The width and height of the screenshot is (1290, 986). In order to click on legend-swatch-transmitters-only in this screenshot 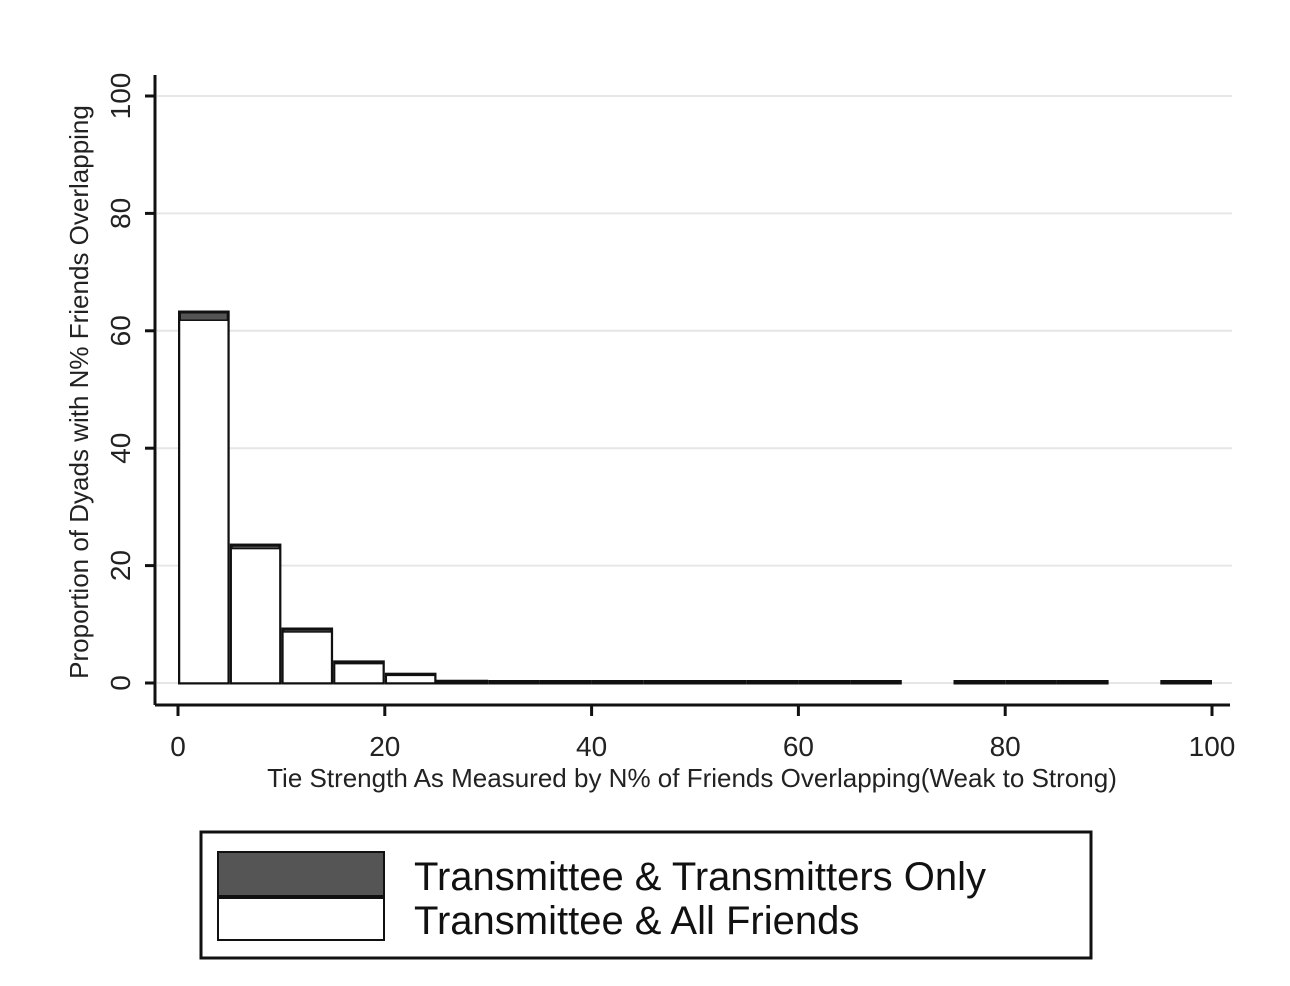, I will do `click(301, 874)`.